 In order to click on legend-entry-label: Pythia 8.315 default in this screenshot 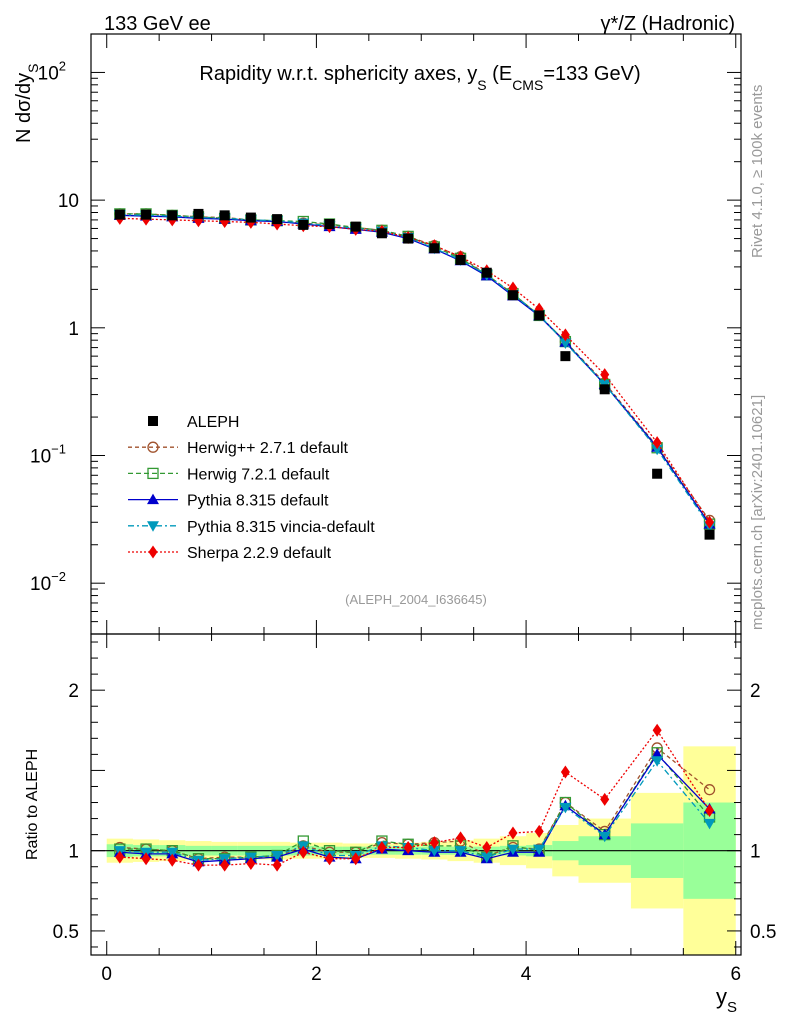, I will do `click(258, 501)`.